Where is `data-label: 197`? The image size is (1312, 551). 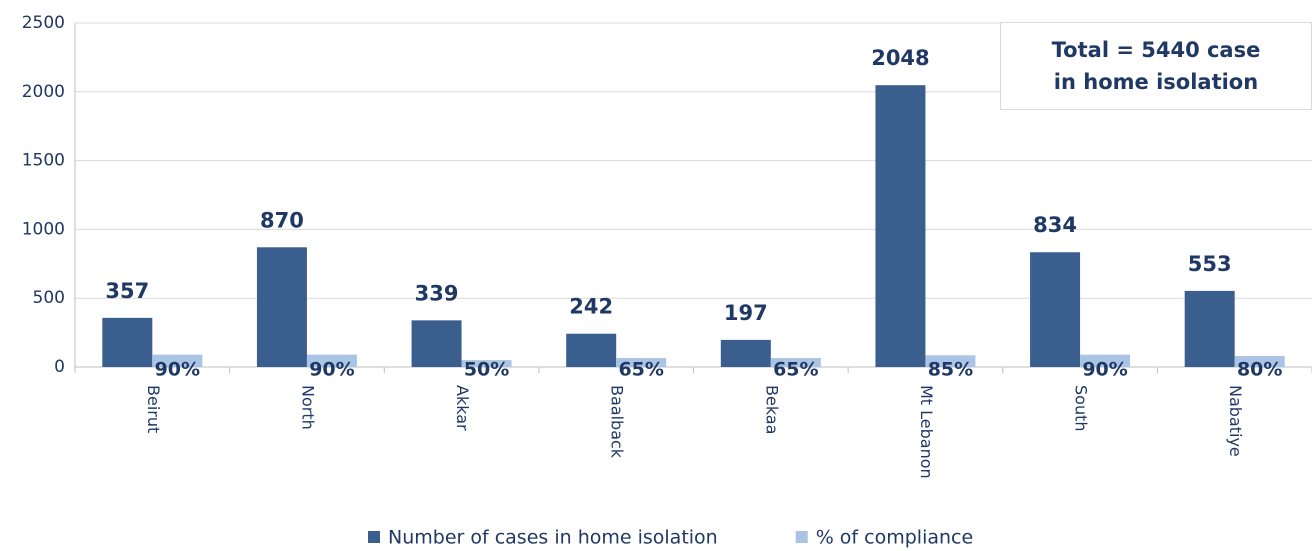
data-label: 197 is located at coordinates (746, 313).